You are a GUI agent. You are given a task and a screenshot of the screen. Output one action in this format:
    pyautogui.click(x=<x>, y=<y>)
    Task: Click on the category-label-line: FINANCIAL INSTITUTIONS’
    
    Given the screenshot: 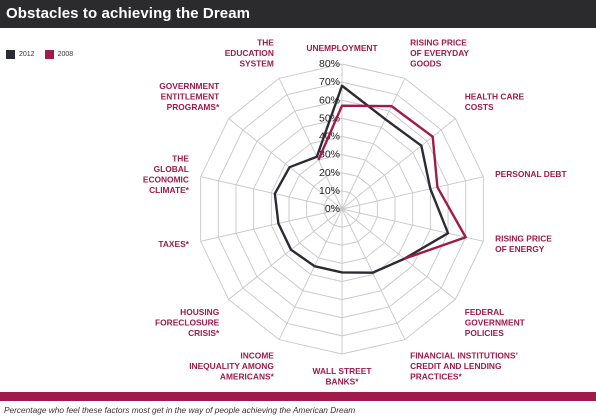 What is the action you would take?
    pyautogui.click(x=464, y=355)
    